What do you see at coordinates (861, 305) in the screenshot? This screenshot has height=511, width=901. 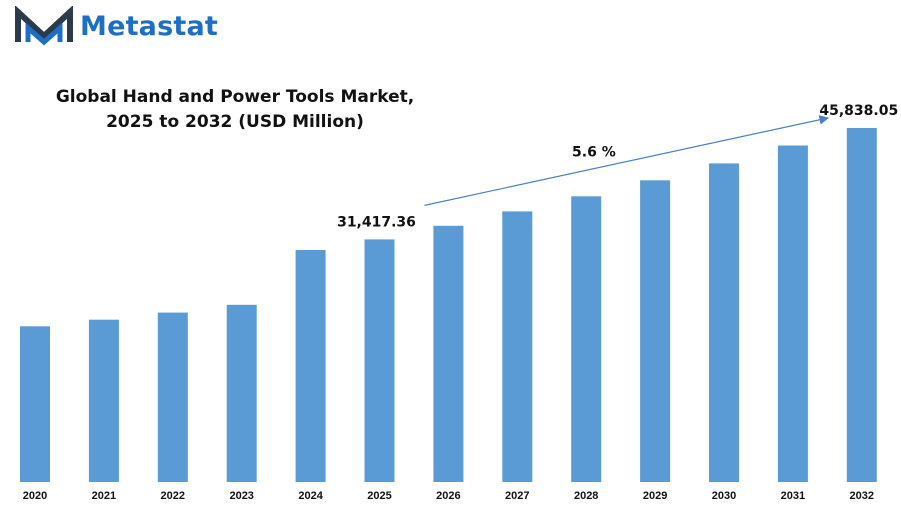 I see `bar-2032` at bounding box center [861, 305].